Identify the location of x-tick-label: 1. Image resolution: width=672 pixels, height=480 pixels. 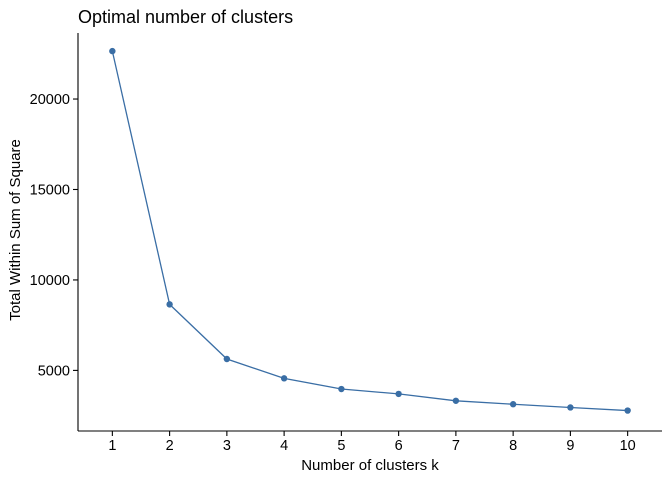
(112, 446).